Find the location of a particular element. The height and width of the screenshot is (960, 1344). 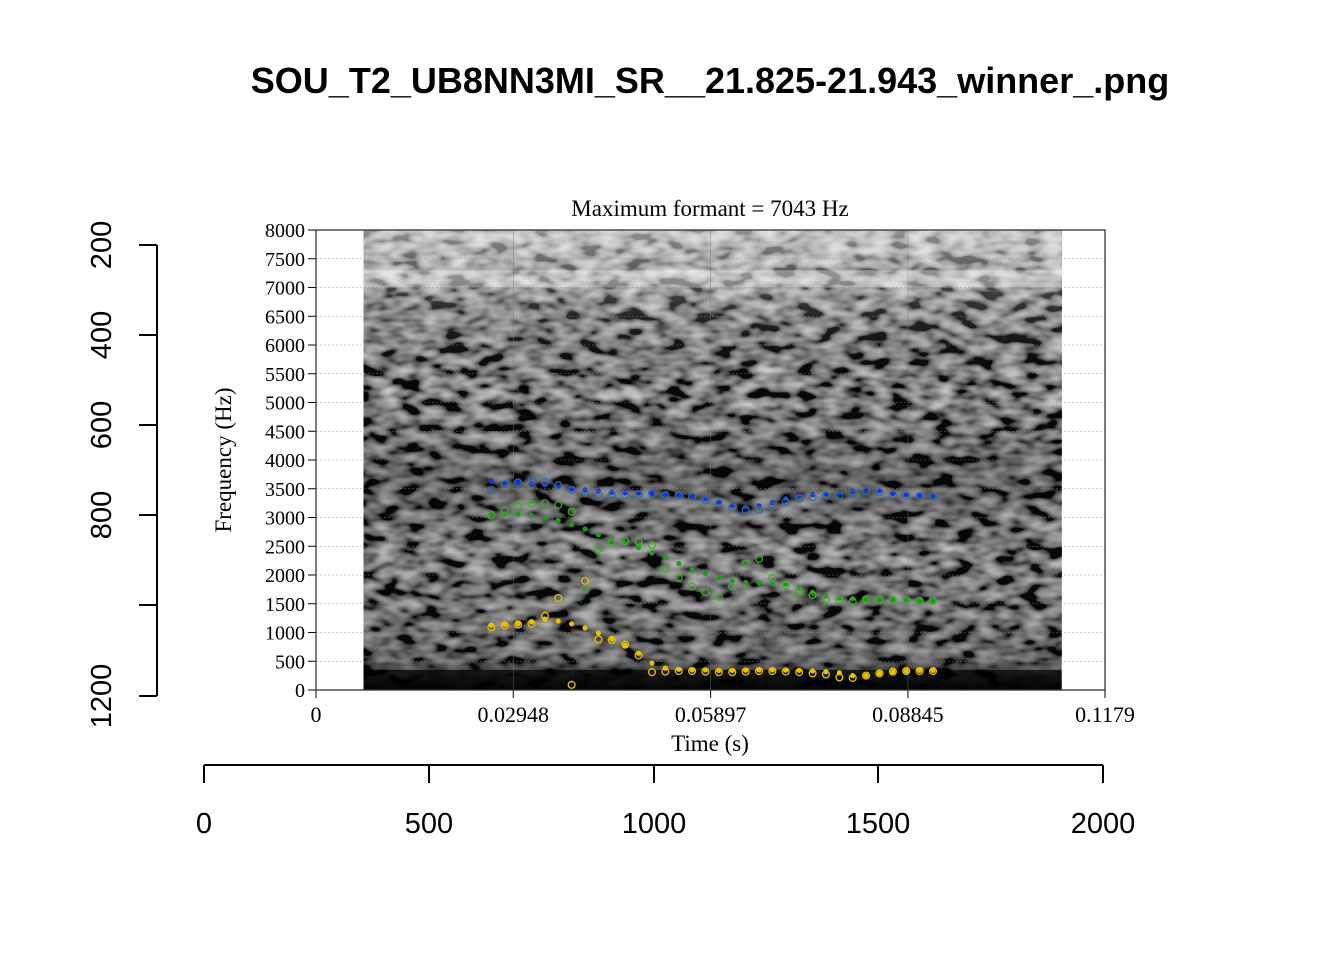

y-tick-label: 5500 is located at coordinates (285, 375).